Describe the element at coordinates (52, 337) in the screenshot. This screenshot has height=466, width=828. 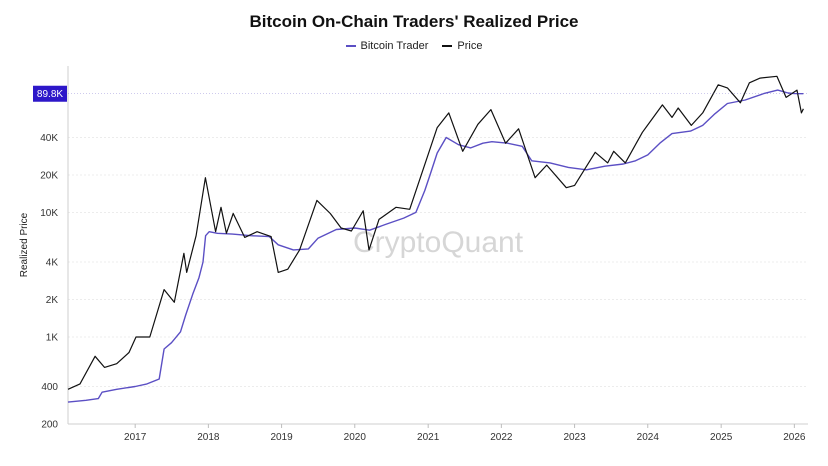
I see `y-tick-label: 1K` at that location.